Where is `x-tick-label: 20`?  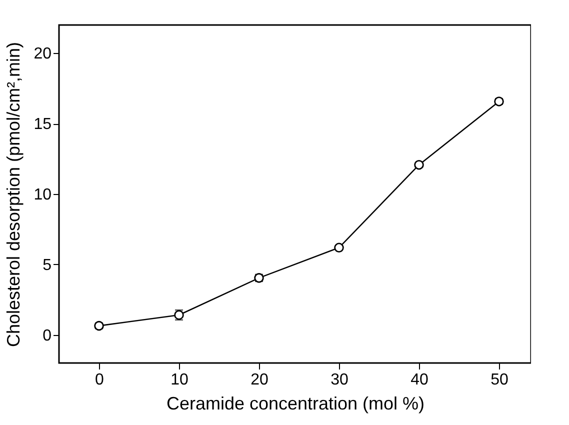
x-tick-label: 20 is located at coordinates (259, 380).